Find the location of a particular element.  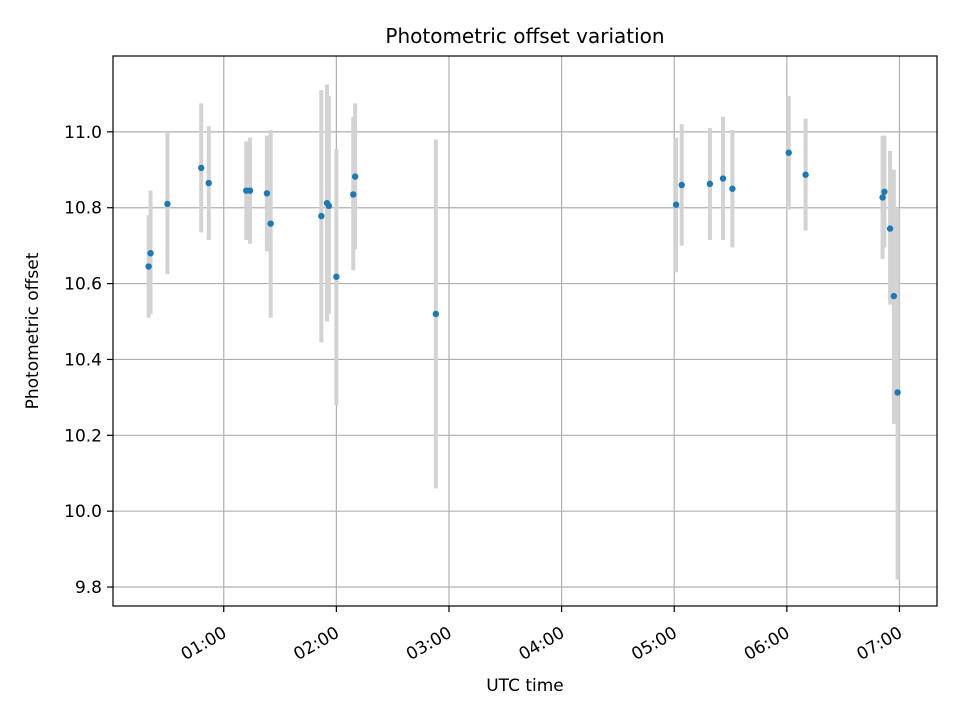

y-axis-ticks: 9.8 10.0 10.2 10.4 10.6 10.8 11.0 is located at coordinates (88, 360).